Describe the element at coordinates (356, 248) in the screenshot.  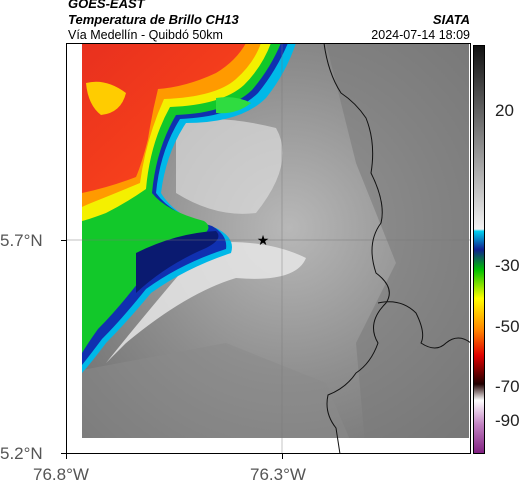
I see `admin-boundary` at that location.